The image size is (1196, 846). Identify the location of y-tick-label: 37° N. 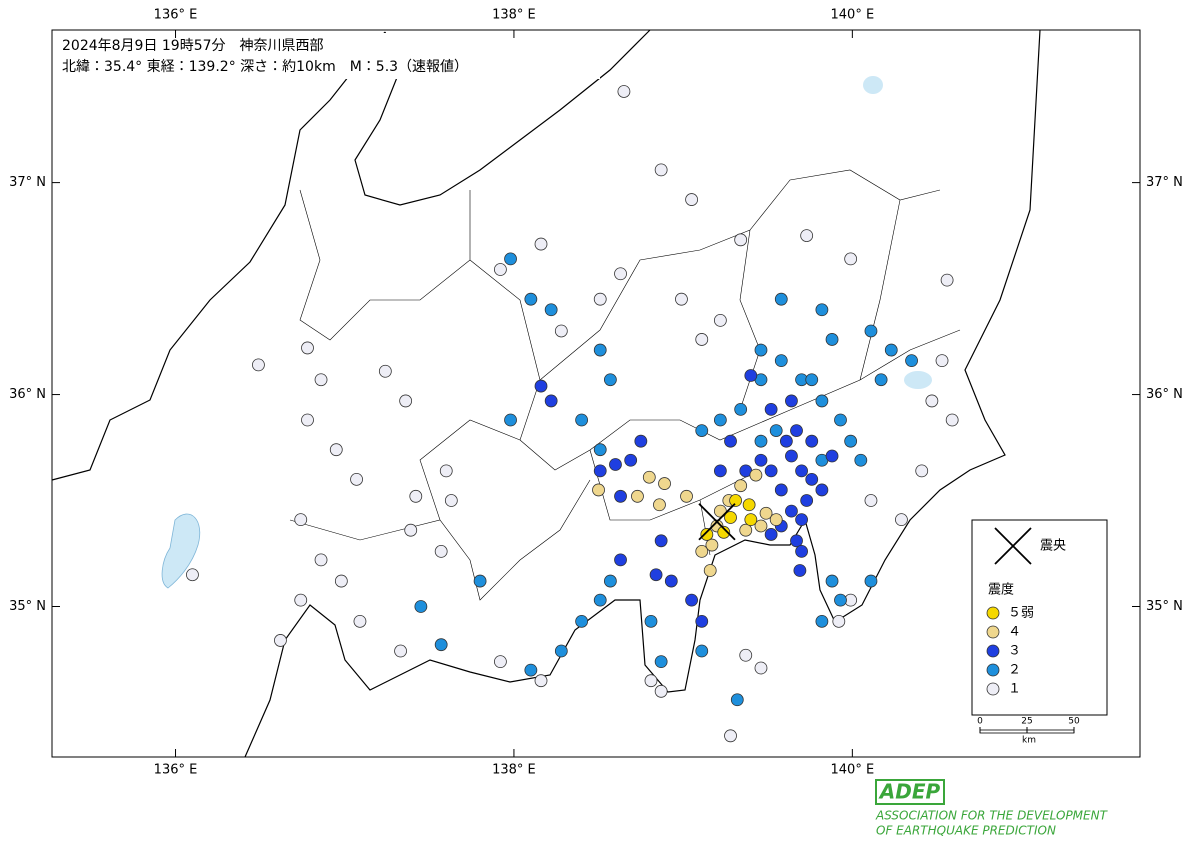
(27, 182).